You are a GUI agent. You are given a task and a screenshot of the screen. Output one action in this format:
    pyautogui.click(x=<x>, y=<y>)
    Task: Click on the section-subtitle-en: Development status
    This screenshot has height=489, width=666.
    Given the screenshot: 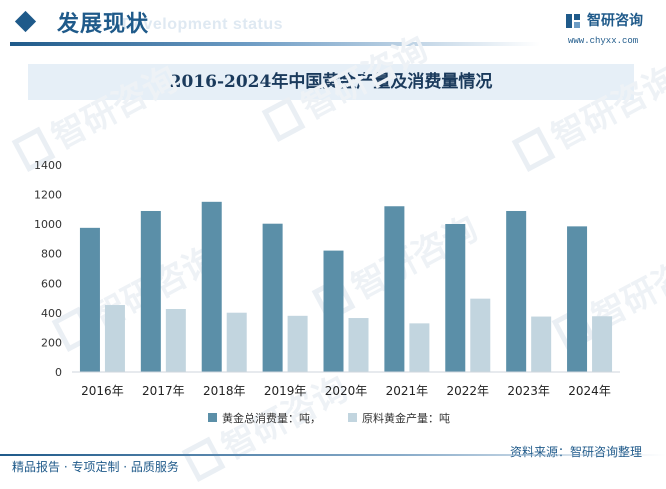 What is the action you would take?
    pyautogui.click(x=203, y=24)
    